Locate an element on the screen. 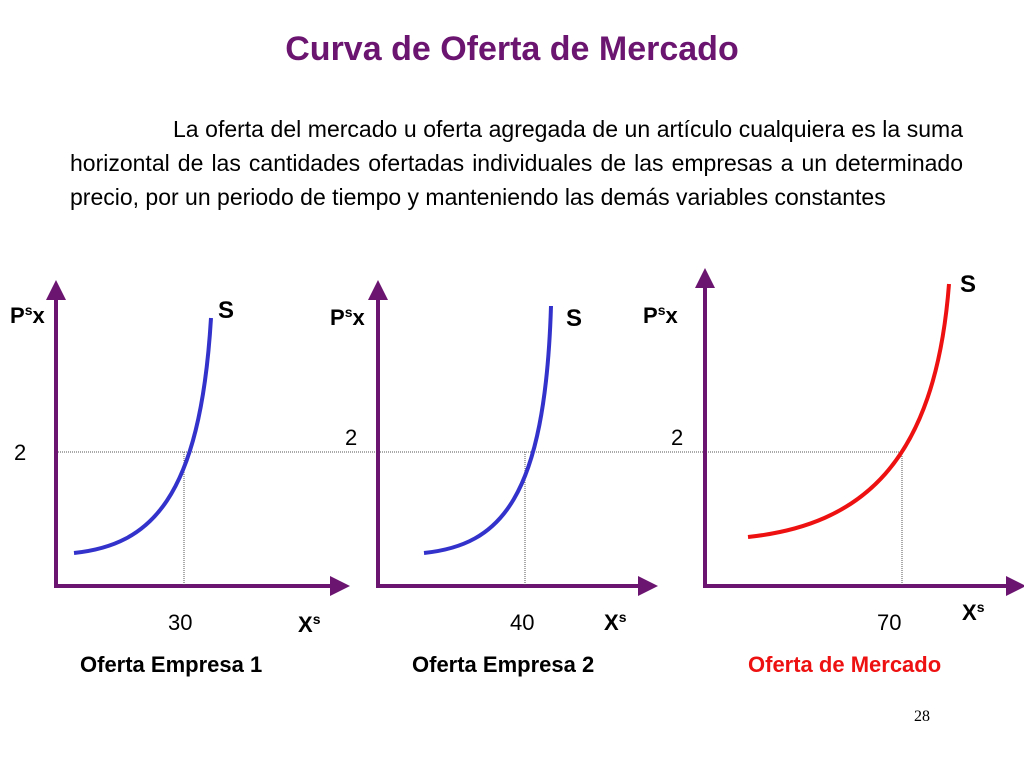  chart-caption: Oferta de Mercado is located at coordinates (844, 664).